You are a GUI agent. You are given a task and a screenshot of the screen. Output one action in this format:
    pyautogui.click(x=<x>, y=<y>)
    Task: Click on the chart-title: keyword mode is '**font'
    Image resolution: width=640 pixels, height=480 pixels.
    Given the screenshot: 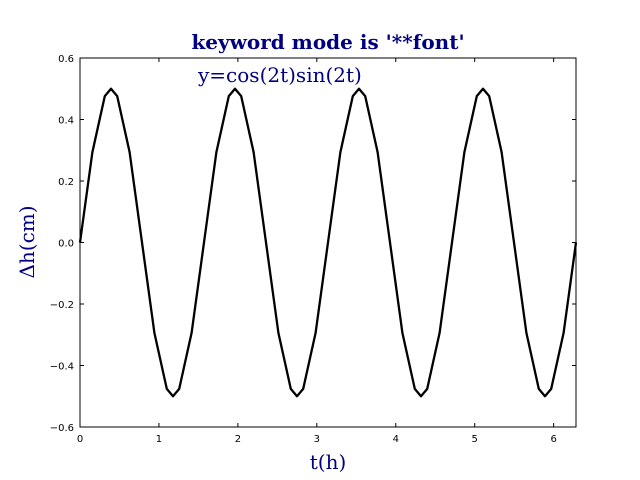 What is the action you would take?
    pyautogui.click(x=327, y=42)
    